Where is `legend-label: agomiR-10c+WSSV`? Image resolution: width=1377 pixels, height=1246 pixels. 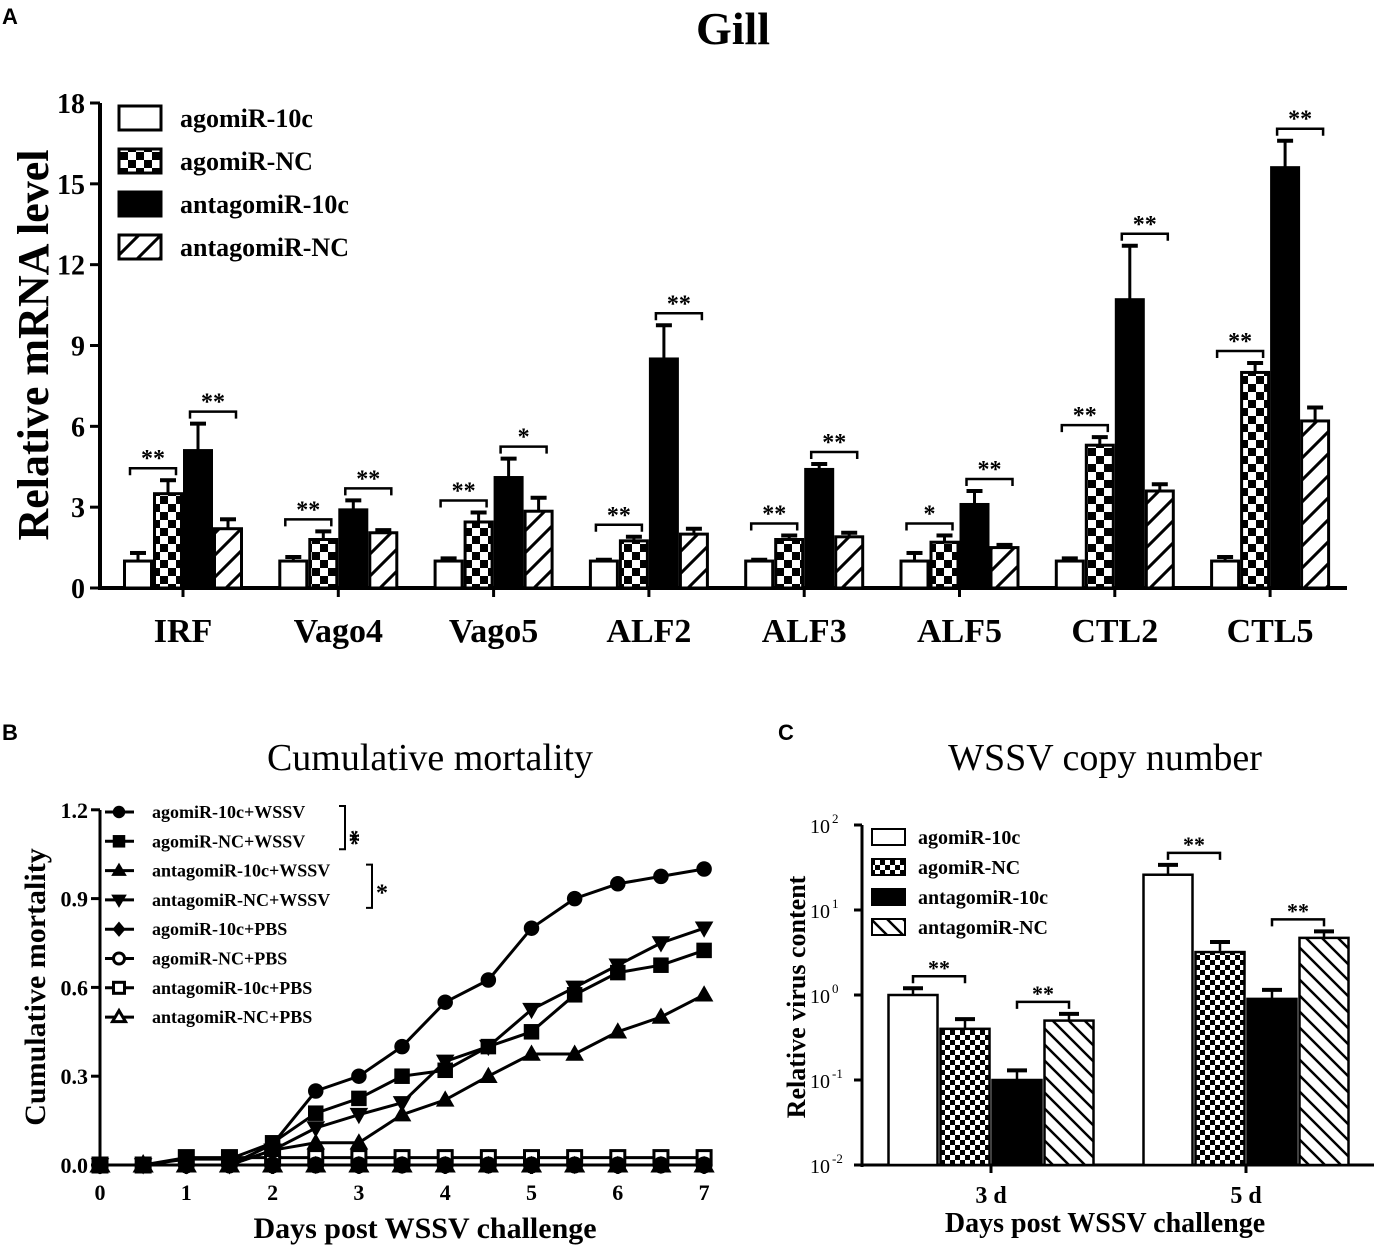 legend-label: agomiR-10c+WSSV is located at coordinates (228, 812).